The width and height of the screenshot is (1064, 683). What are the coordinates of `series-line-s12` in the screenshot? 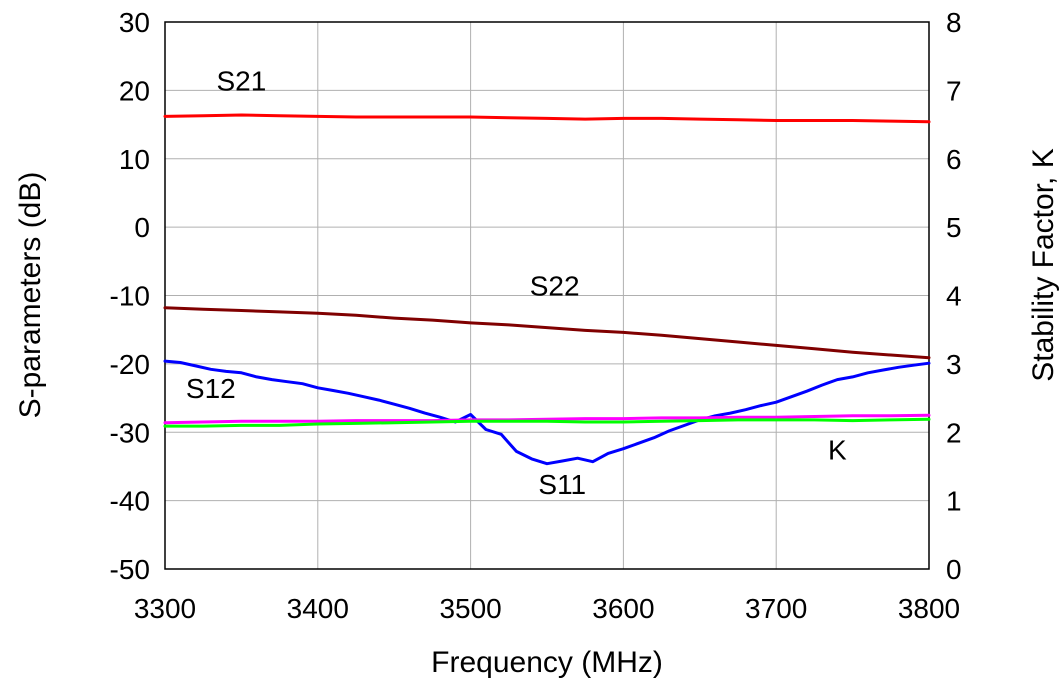 It's located at (547, 419).